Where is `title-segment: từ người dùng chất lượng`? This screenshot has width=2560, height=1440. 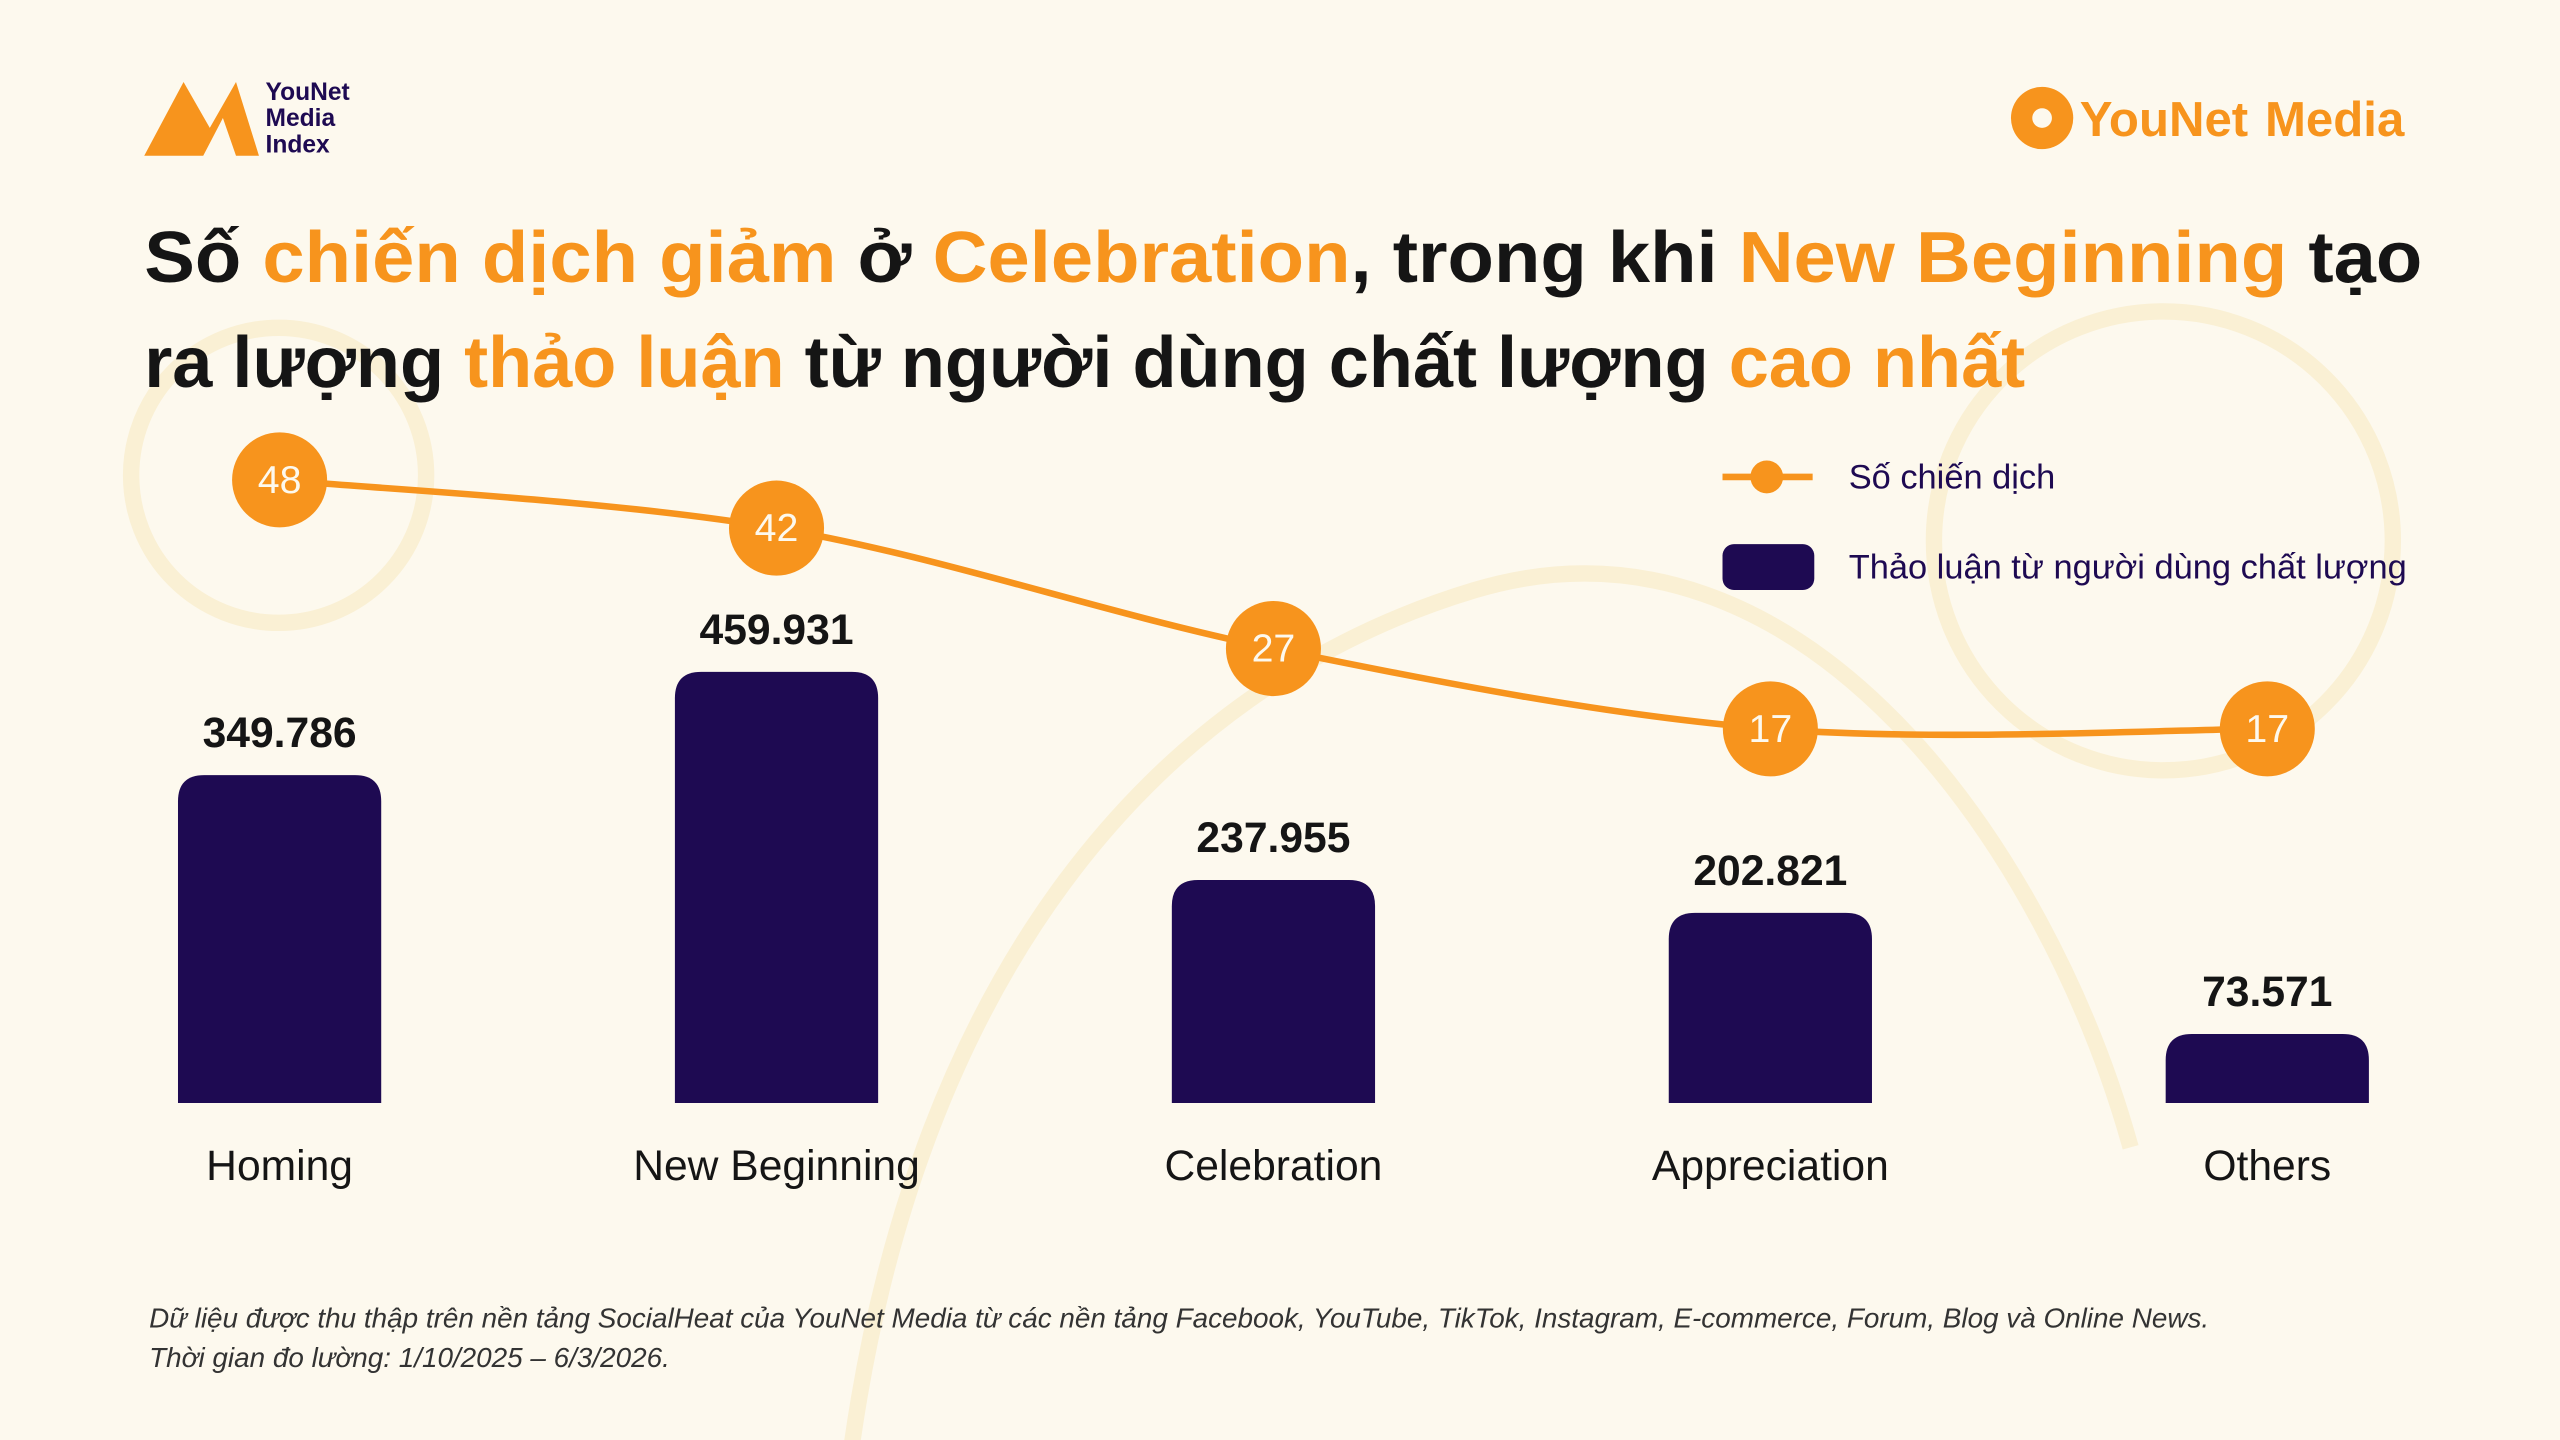
title-segment: từ người dùng chất lượng is located at coordinates (1257, 363).